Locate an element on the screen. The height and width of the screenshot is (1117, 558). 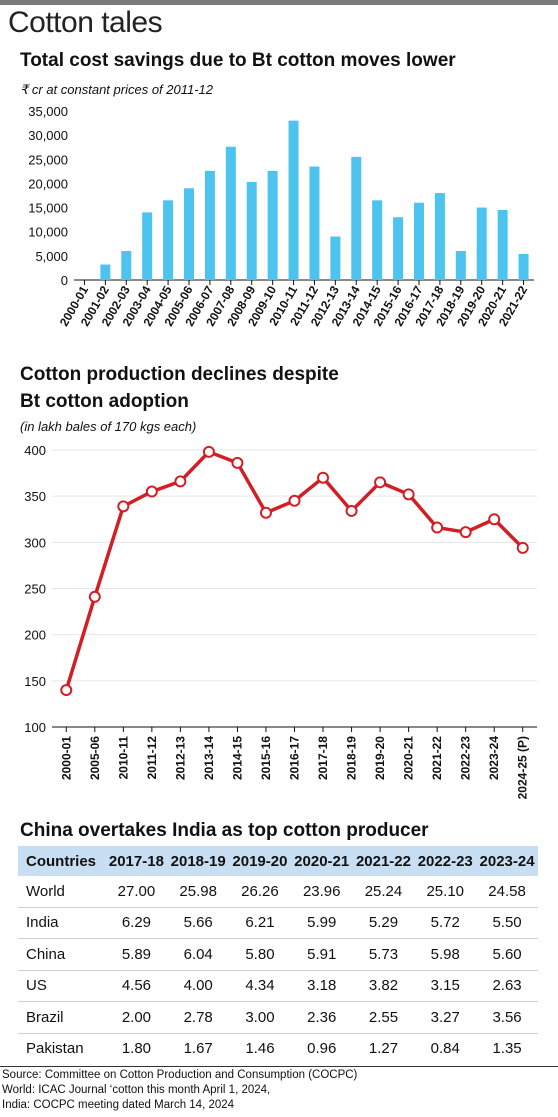
table-cell-value: 5.50 is located at coordinates (507, 923).